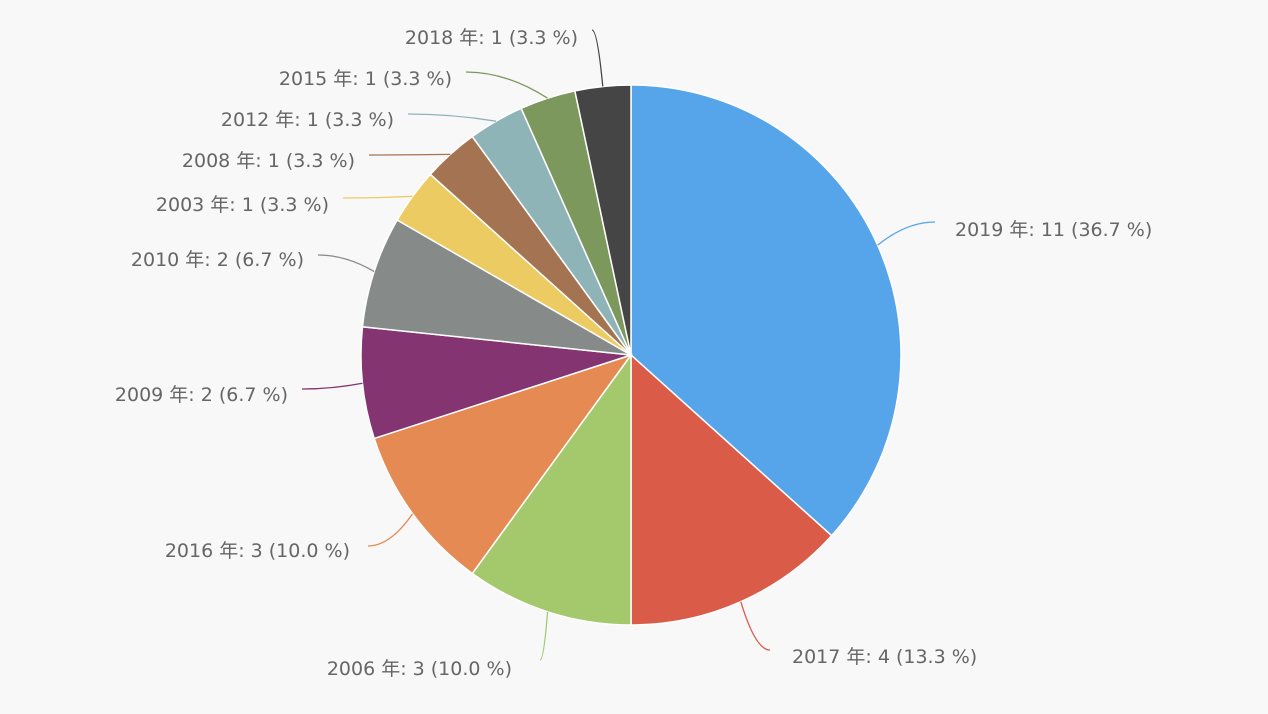  What do you see at coordinates (906, 233) in the screenshot?
I see `connector-2019` at bounding box center [906, 233].